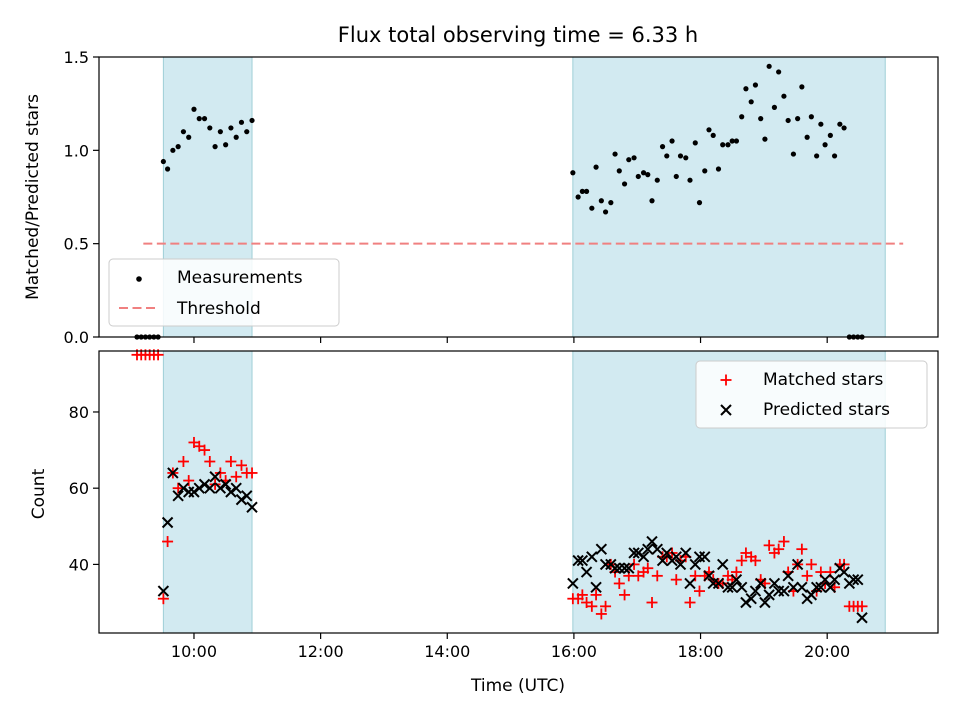 The image size is (960, 720). What do you see at coordinates (447, 651) in the screenshot?
I see `x-tick-label: 14:00` at bounding box center [447, 651].